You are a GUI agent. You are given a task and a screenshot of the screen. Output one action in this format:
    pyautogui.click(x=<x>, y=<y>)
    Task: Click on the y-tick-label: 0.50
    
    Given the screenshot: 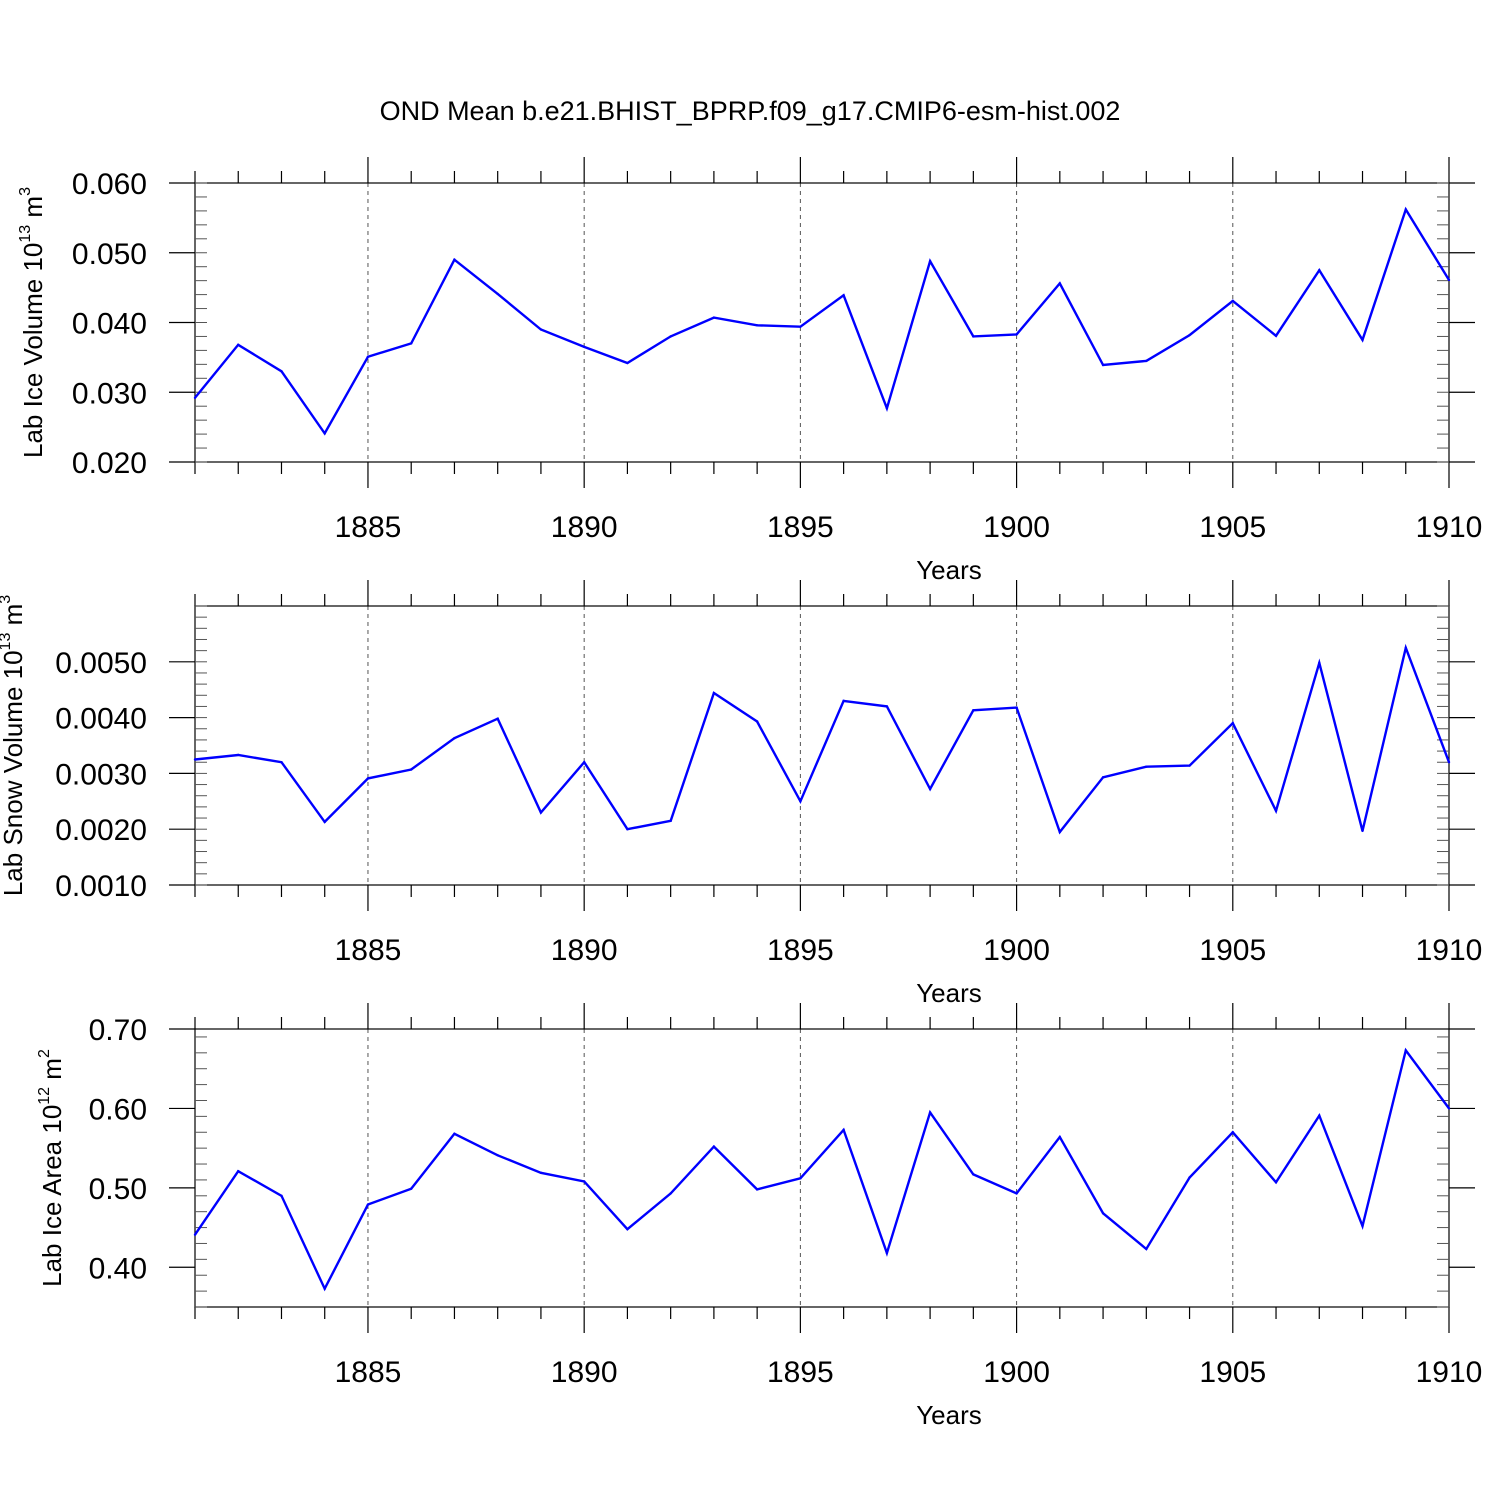 What is the action you would take?
    pyautogui.click(x=118, y=1189)
    